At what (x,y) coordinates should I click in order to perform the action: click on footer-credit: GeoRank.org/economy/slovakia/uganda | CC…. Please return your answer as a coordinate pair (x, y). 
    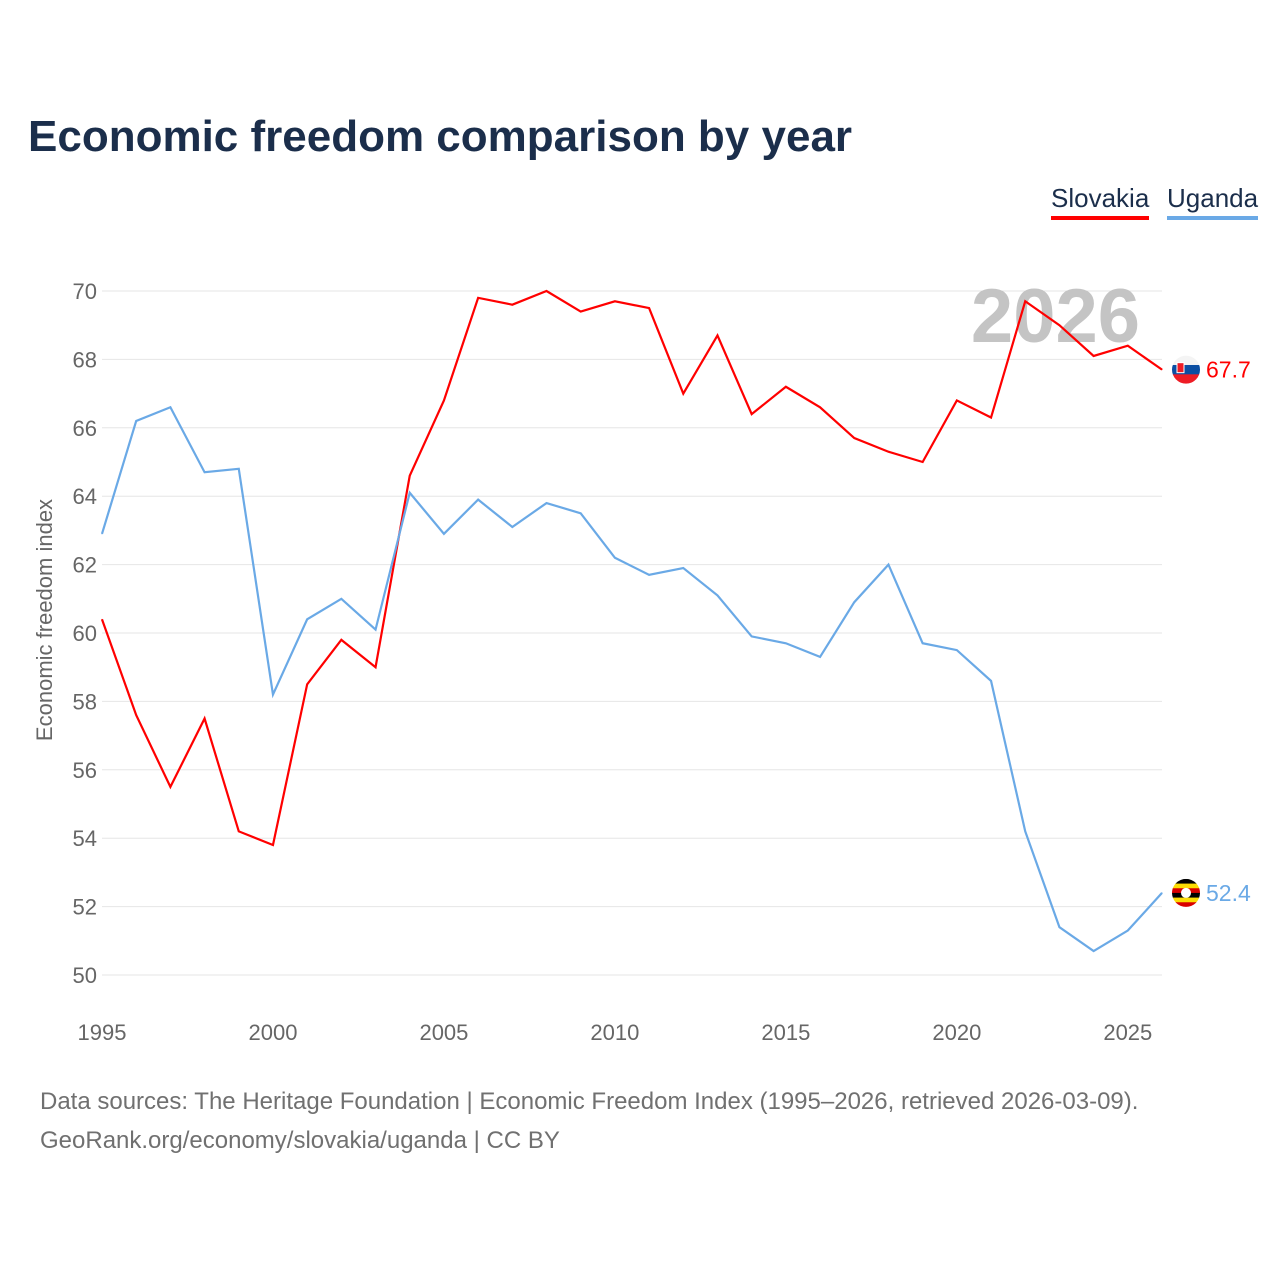
    Looking at the image, I should click on (300, 1140).